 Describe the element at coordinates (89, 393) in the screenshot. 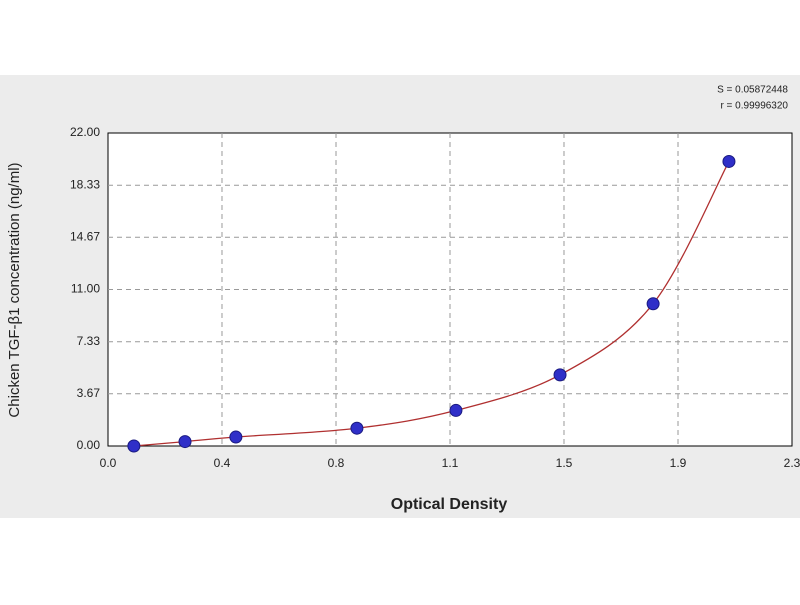

I see `y-tick-label: 3.67` at that location.